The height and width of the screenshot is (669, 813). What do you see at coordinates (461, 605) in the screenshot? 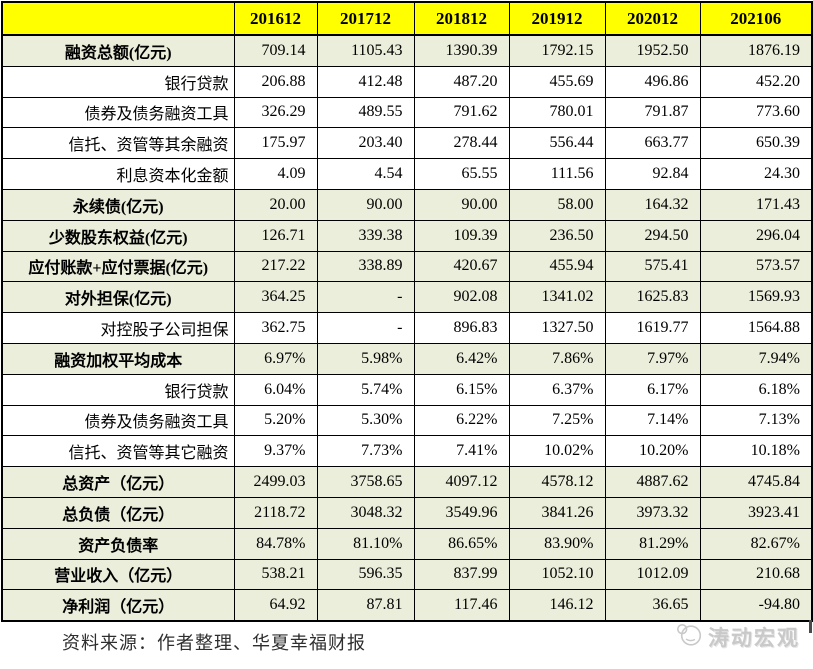
I see `value-cell: 117.46` at bounding box center [461, 605].